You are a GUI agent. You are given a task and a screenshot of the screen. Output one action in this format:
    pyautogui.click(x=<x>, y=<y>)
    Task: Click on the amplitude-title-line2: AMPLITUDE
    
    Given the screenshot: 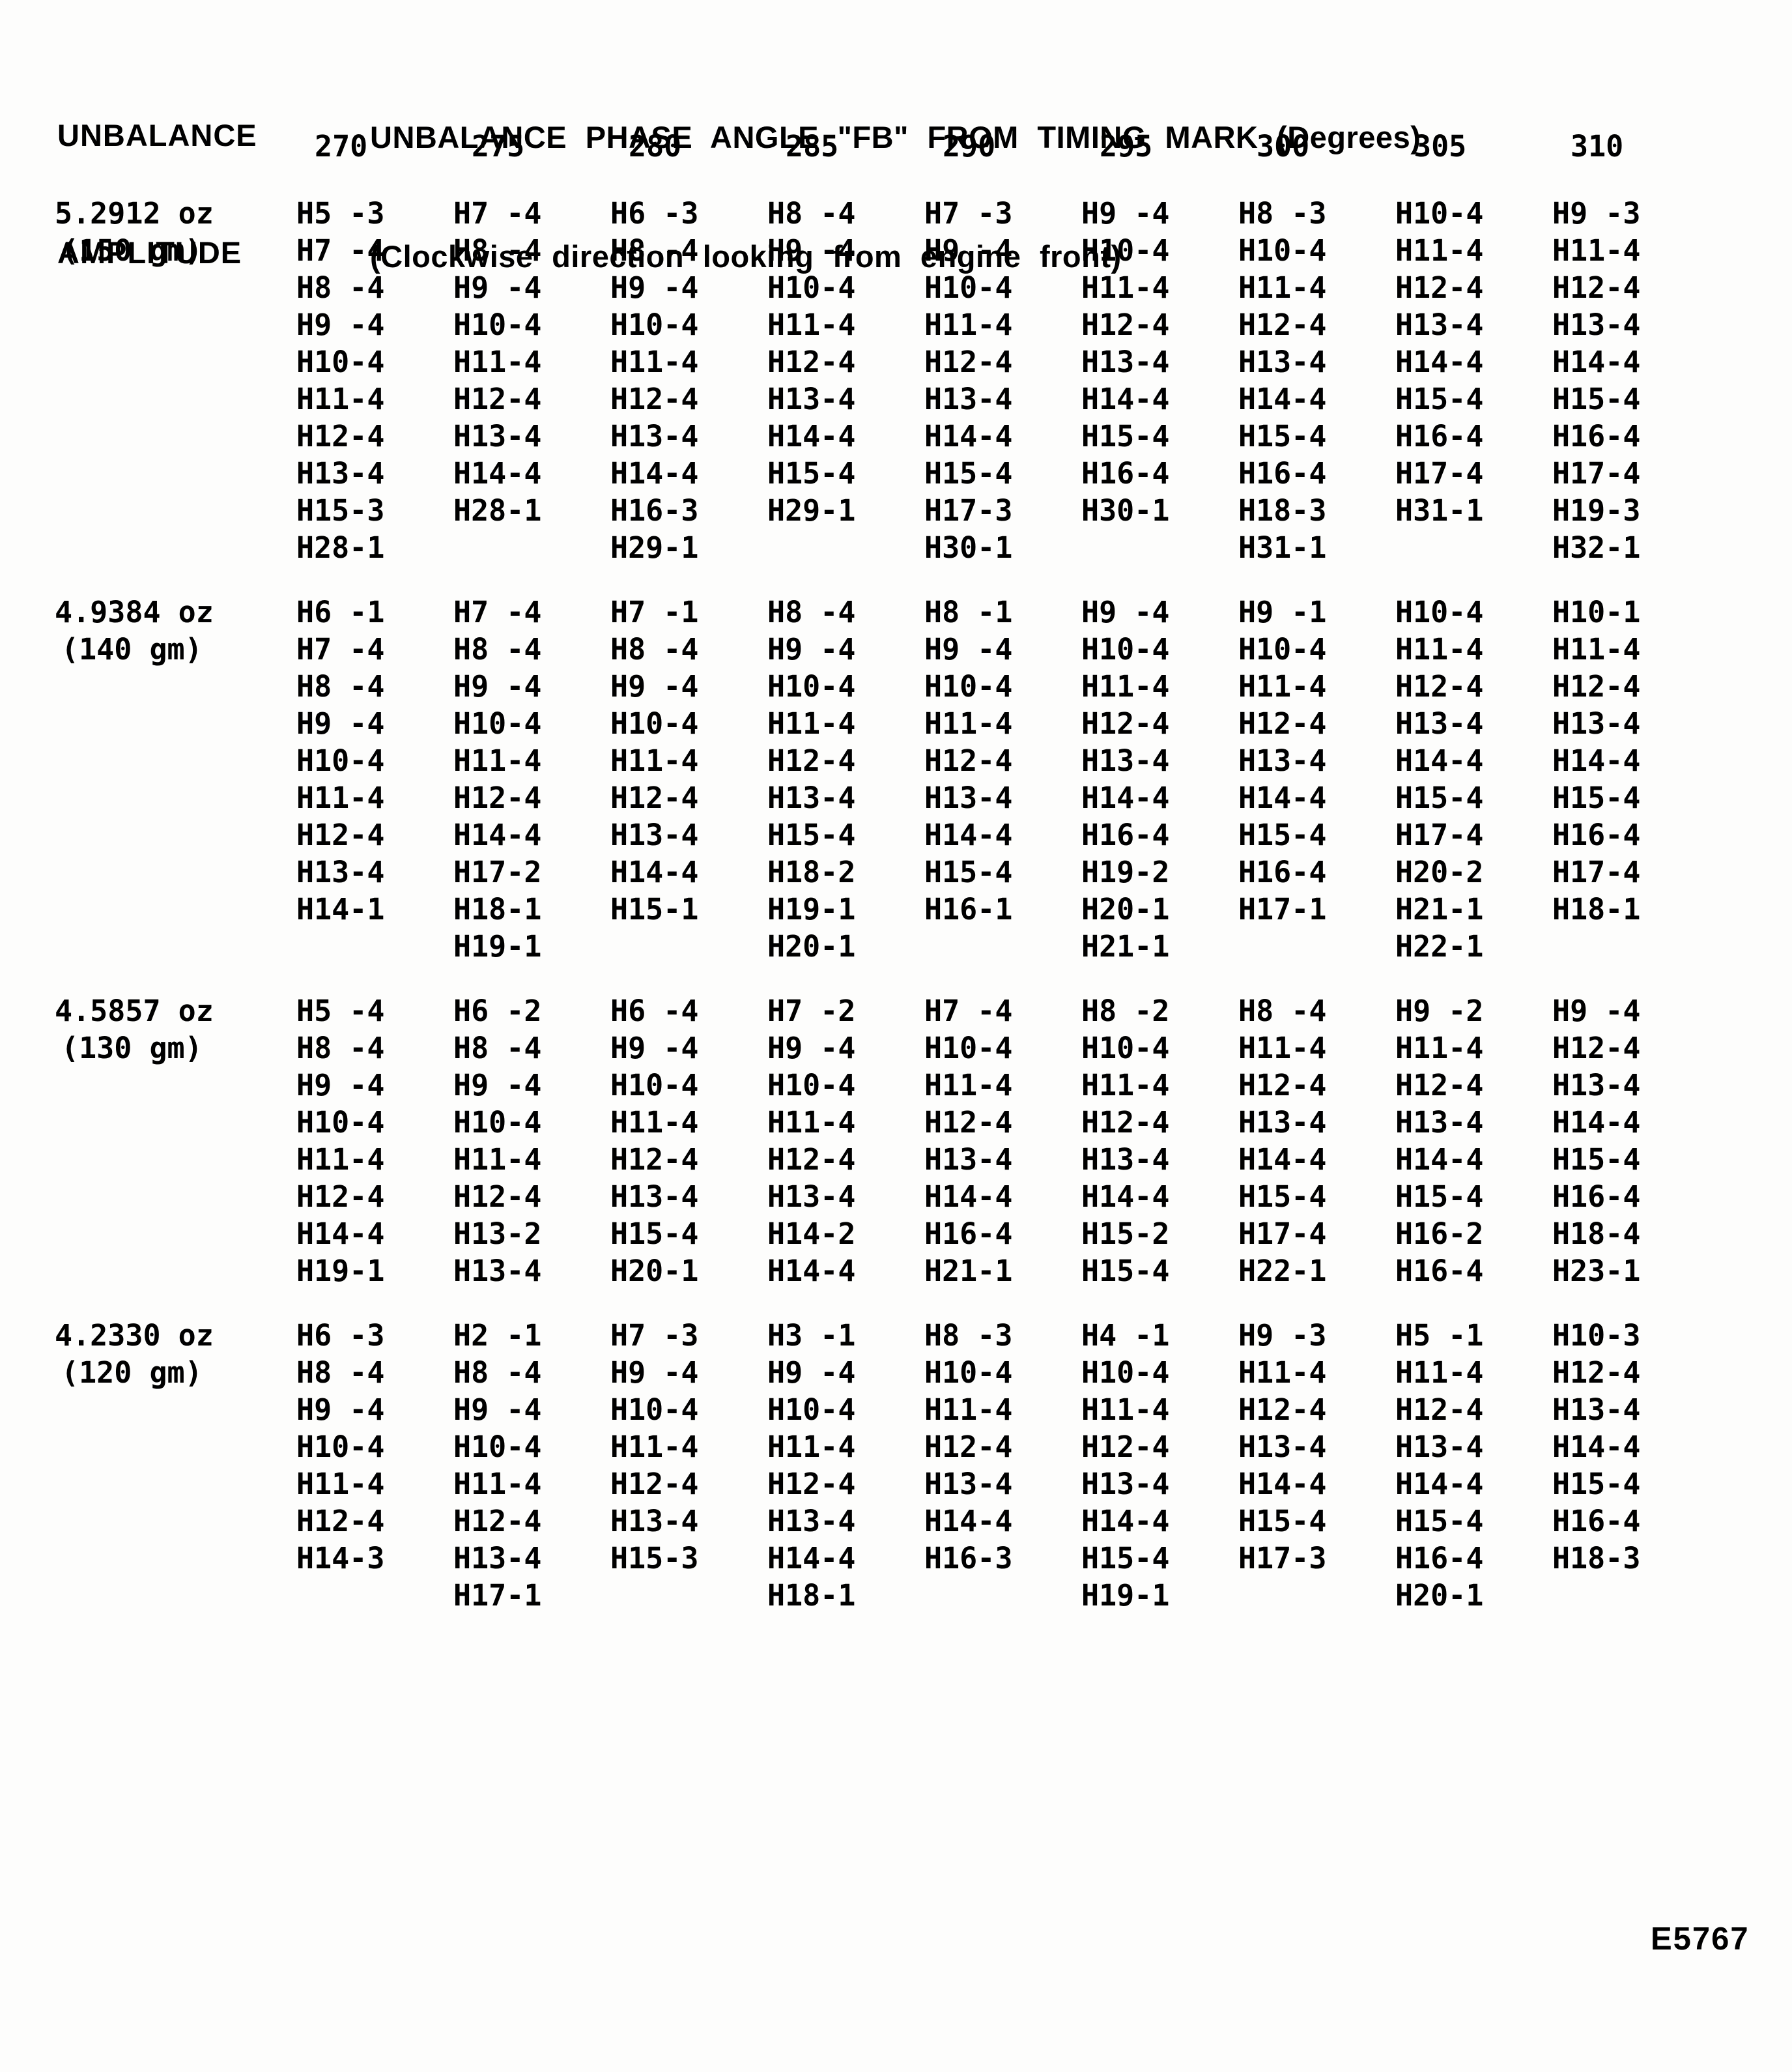 What is the action you would take?
    pyautogui.click(x=149, y=252)
    